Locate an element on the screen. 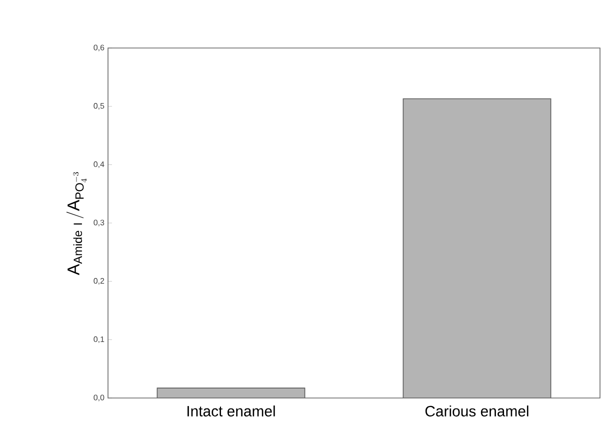 Image resolution: width=608 pixels, height=437 pixels. y-axis-title: $\mathrm{A}_{\mathrm{Amide\ I}}\,/\mathrm{A}_{\mathrm{PO}_{4}^{-3}}$ is located at coordinates (76, 224).